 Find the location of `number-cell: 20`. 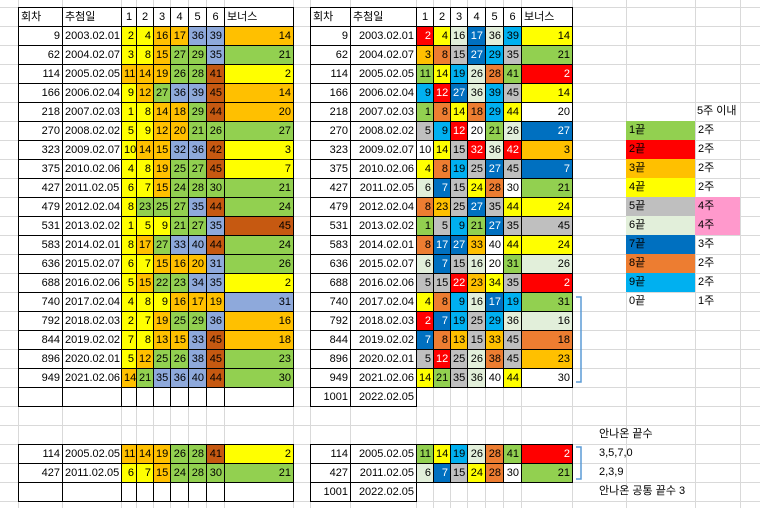

number-cell: 20 is located at coordinates (476, 131).